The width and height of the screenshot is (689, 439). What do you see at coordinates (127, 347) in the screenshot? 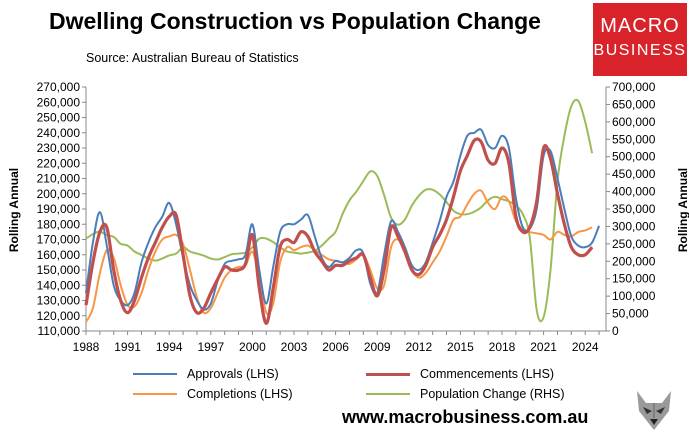
I see `x-tick-label: 1991` at bounding box center [127, 347].